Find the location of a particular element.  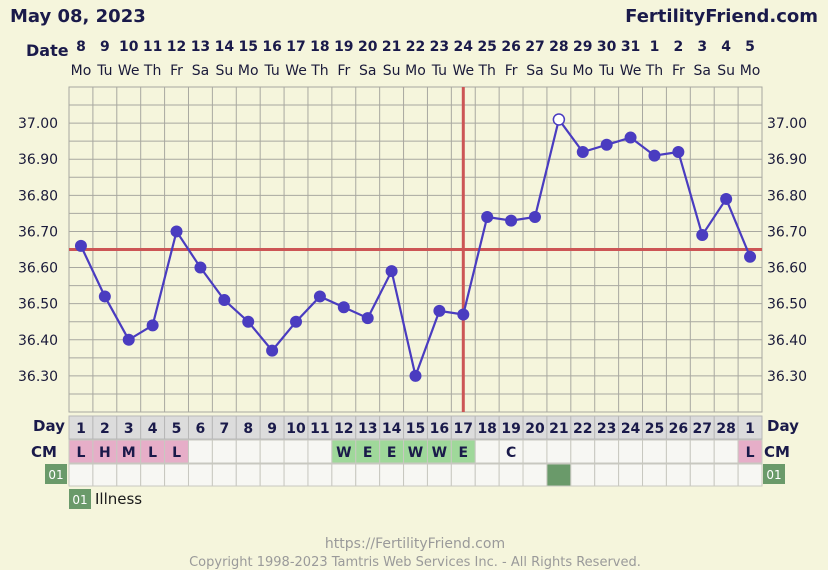

custom-code-left: 01 is located at coordinates (55, 475).